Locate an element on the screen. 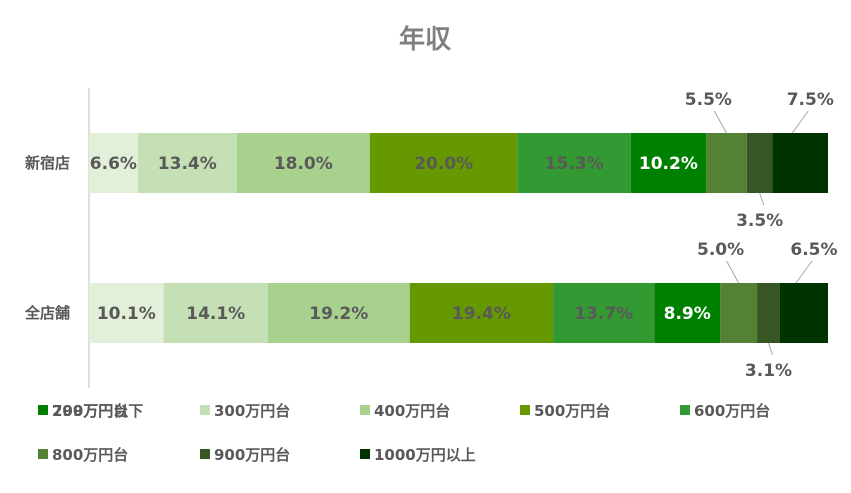 The image size is (851, 493). legend-label: 300万円台 is located at coordinates (252, 411).